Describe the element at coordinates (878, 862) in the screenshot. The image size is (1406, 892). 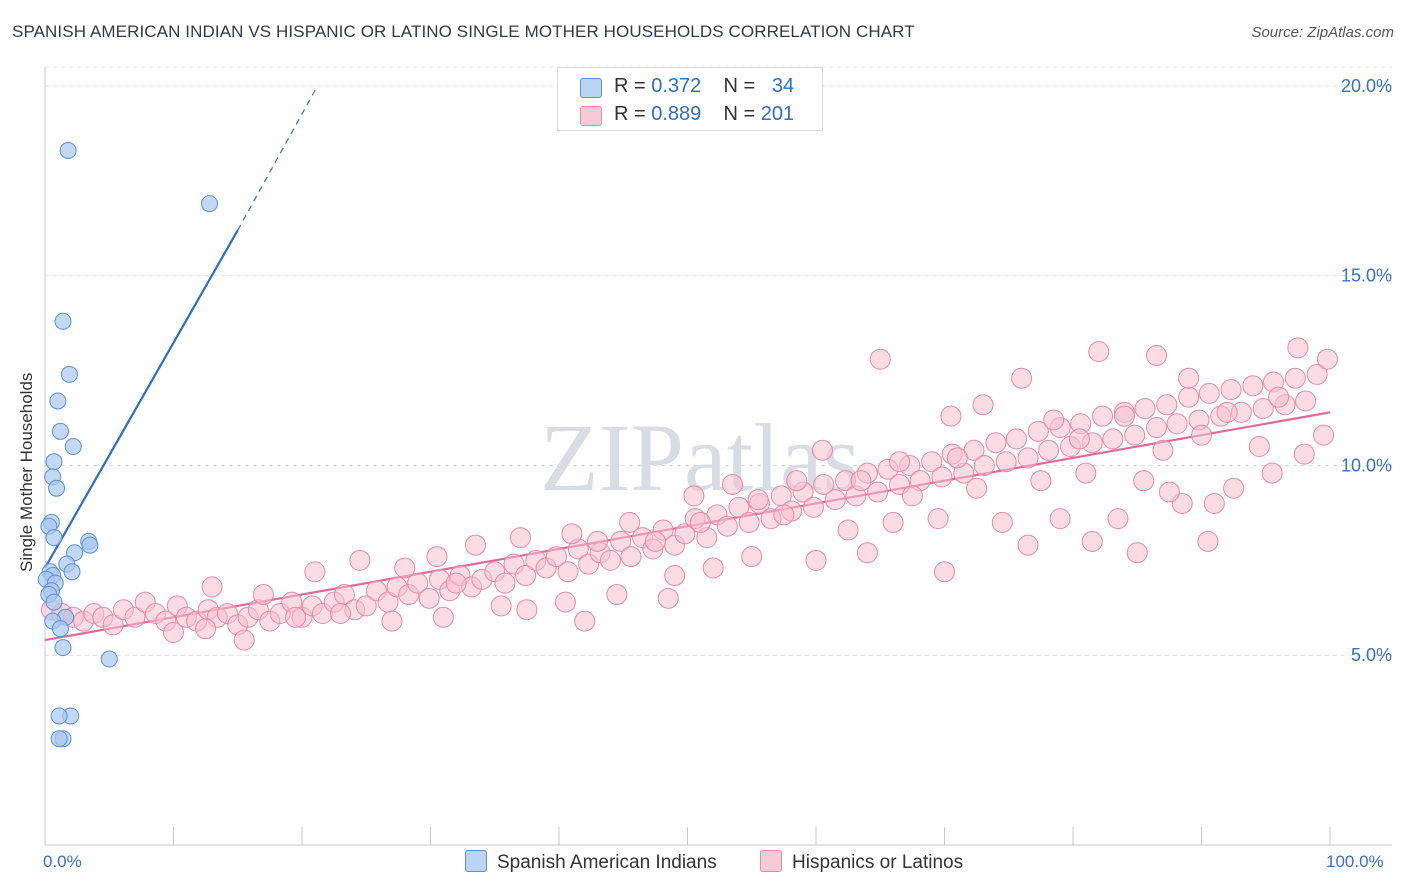
I see `bottom-legend-label: Hispanics or Latinos` at that location.